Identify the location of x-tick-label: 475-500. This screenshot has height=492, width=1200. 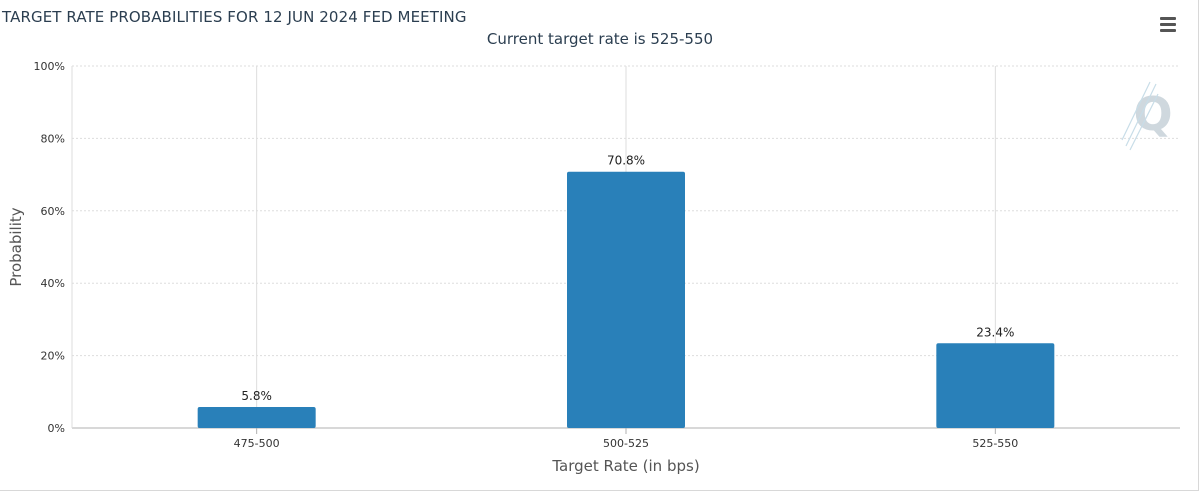
(257, 443).